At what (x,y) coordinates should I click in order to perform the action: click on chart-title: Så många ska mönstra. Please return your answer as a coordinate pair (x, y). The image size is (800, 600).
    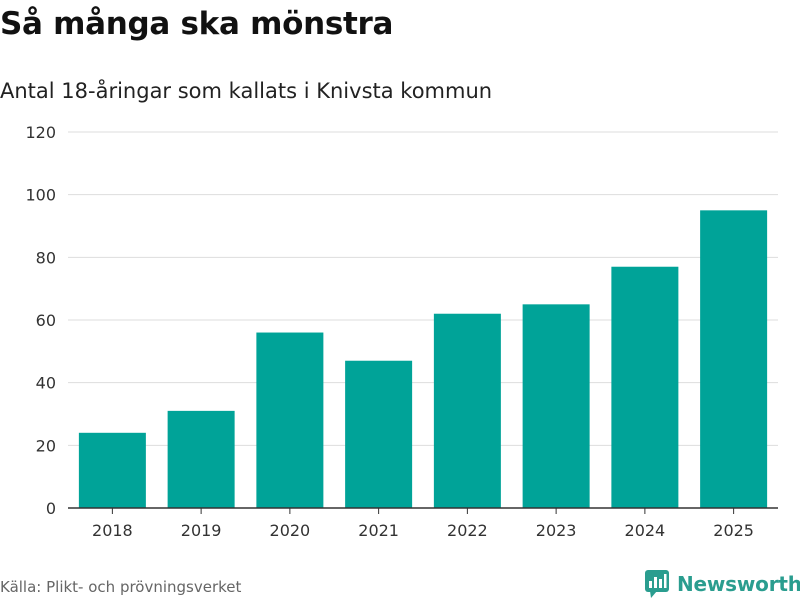
    Looking at the image, I should click on (197, 24).